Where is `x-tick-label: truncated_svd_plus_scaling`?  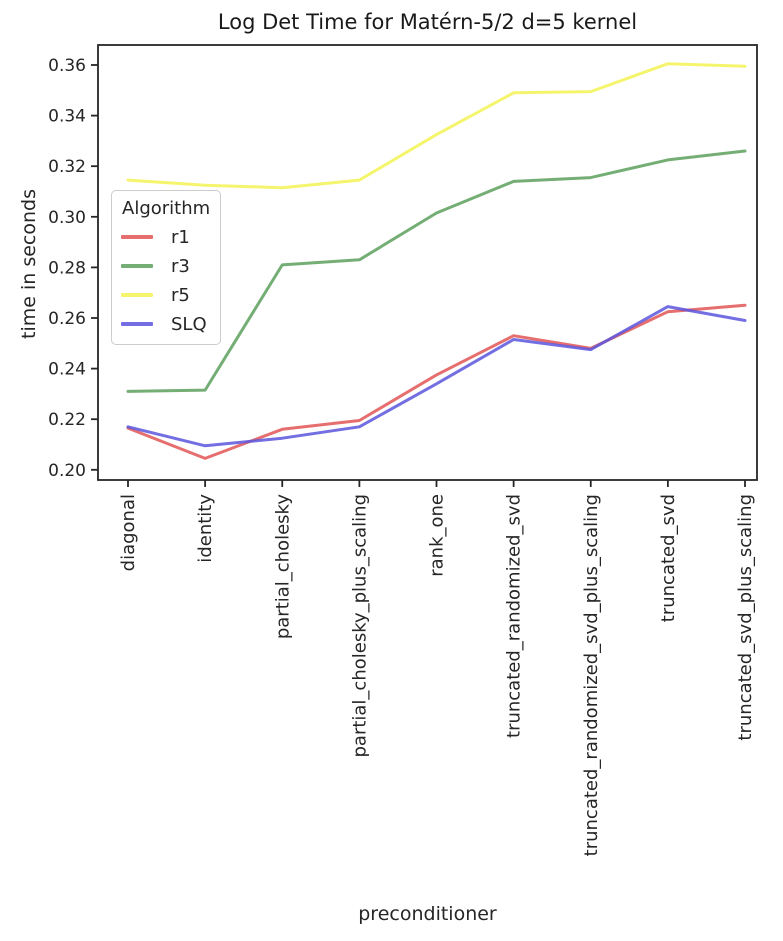
x-tick-label: truncated_svd_plus_scaling is located at coordinates (745, 617).